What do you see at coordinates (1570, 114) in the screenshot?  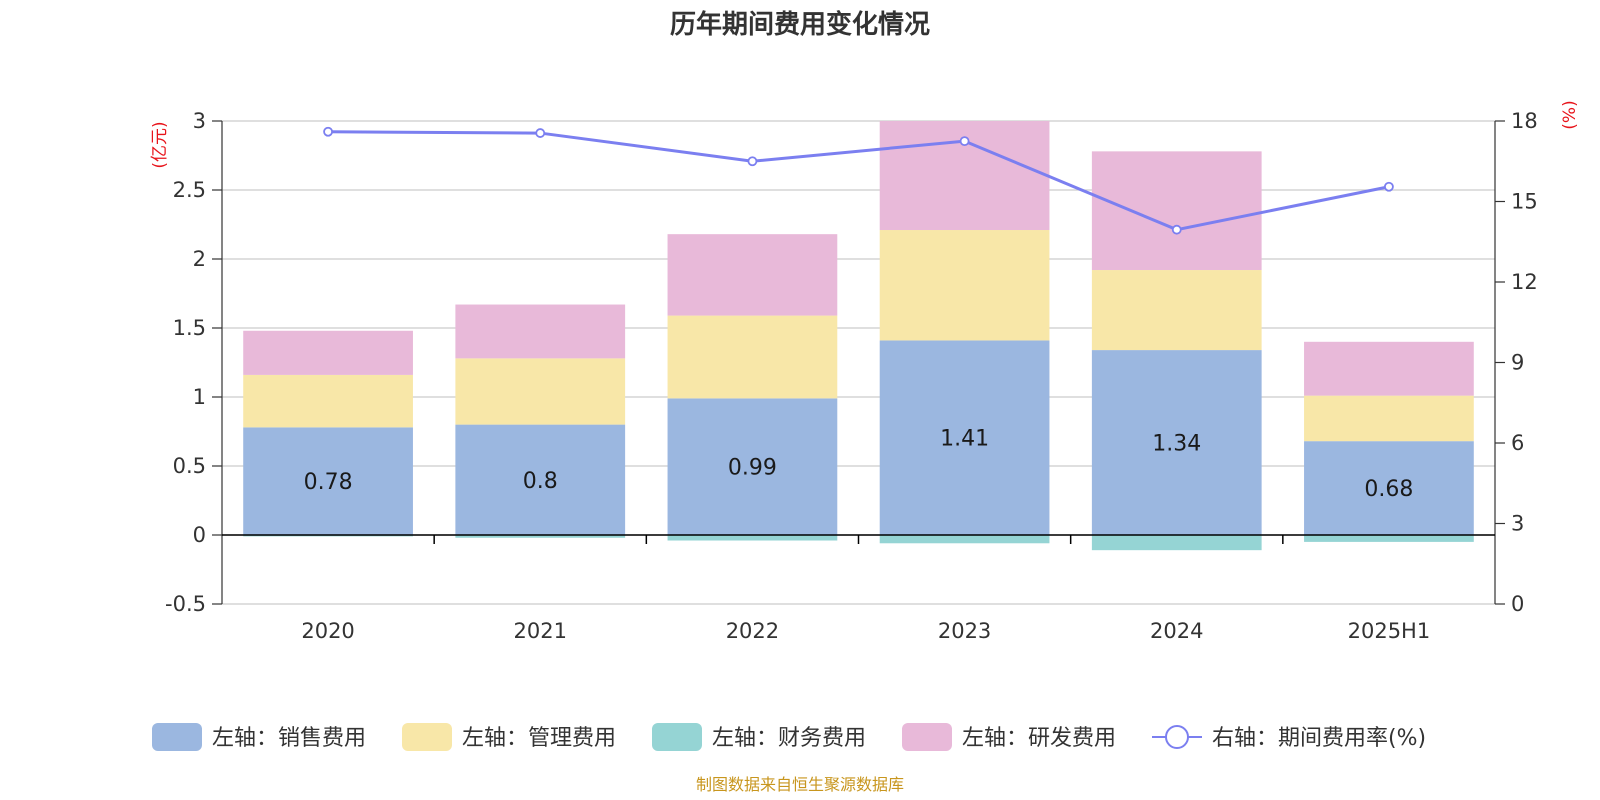 I see `right-axis-unit: (%)` at bounding box center [1570, 114].